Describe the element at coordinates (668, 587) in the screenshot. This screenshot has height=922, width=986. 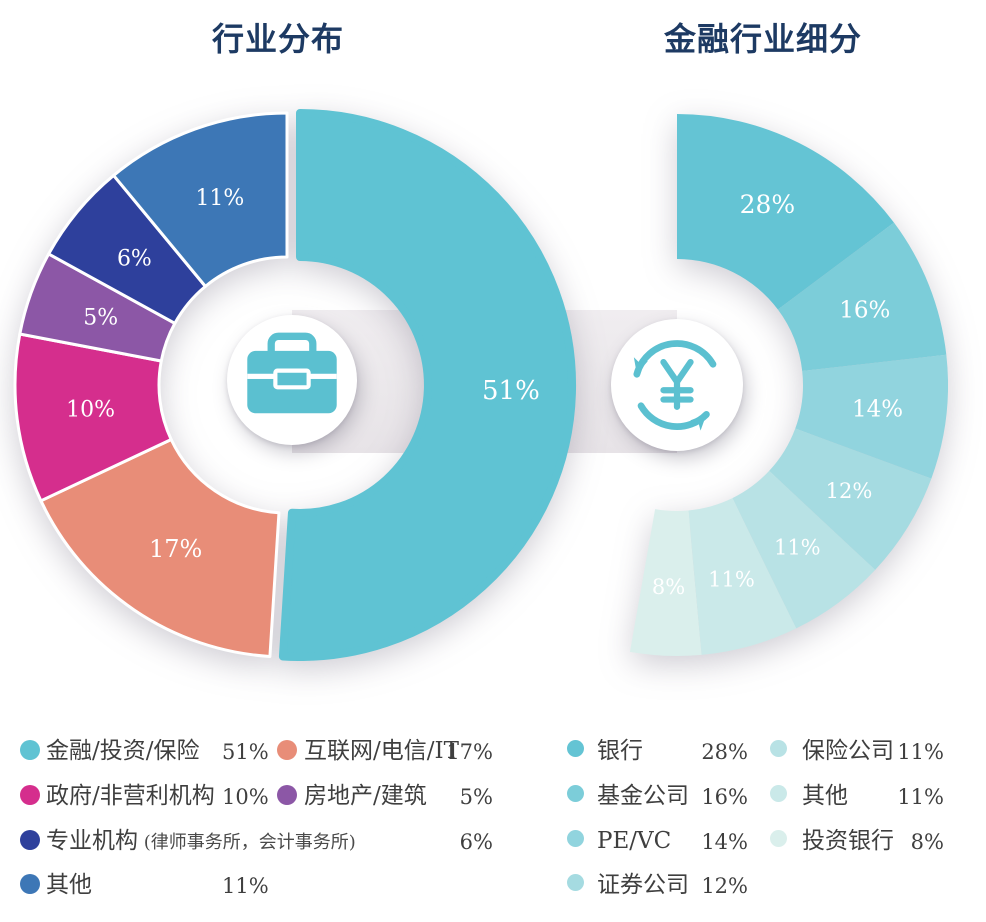
I see `slice-label: 8%` at that location.